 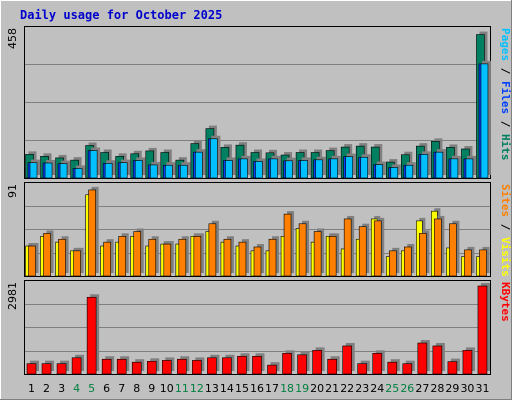 I want to click on legend-entry: Visits, so click(x=505, y=257).